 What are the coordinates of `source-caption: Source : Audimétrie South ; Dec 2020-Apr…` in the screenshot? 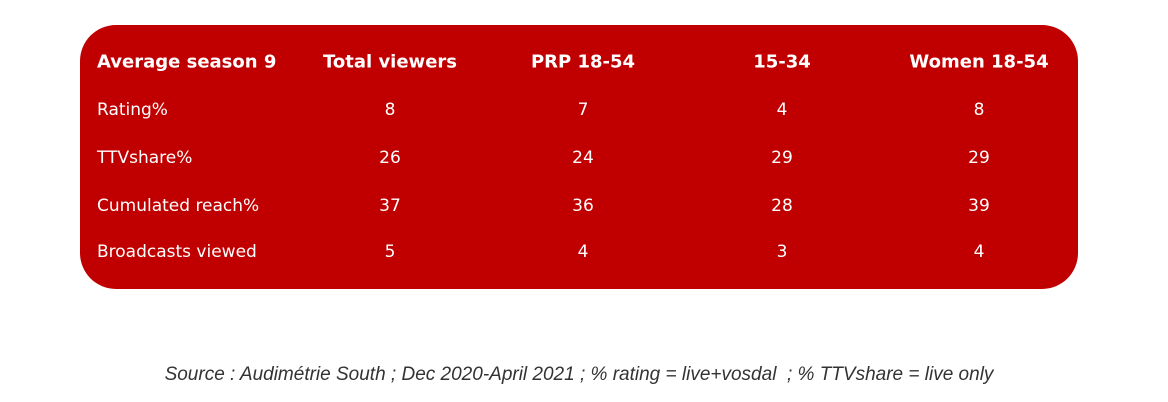 It's located at (579, 374).